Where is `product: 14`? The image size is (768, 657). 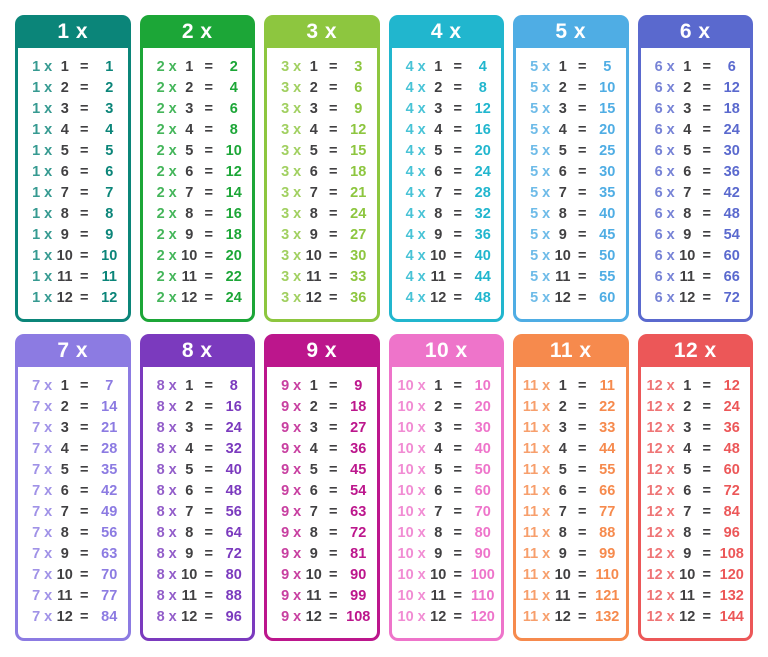
product: 14 is located at coordinates (233, 193).